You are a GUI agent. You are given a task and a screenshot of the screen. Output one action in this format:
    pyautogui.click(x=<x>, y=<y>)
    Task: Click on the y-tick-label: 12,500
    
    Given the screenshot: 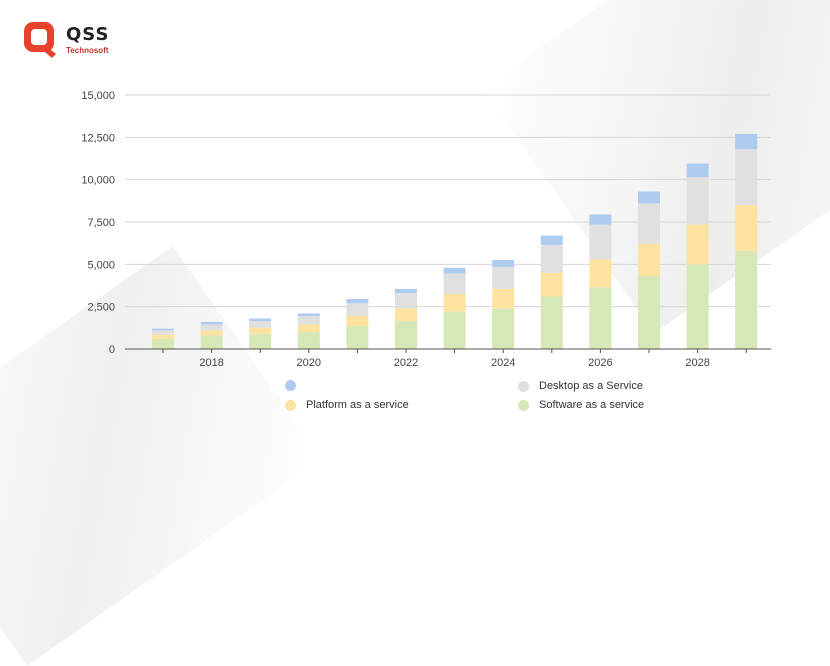 What is the action you would take?
    pyautogui.click(x=98, y=138)
    